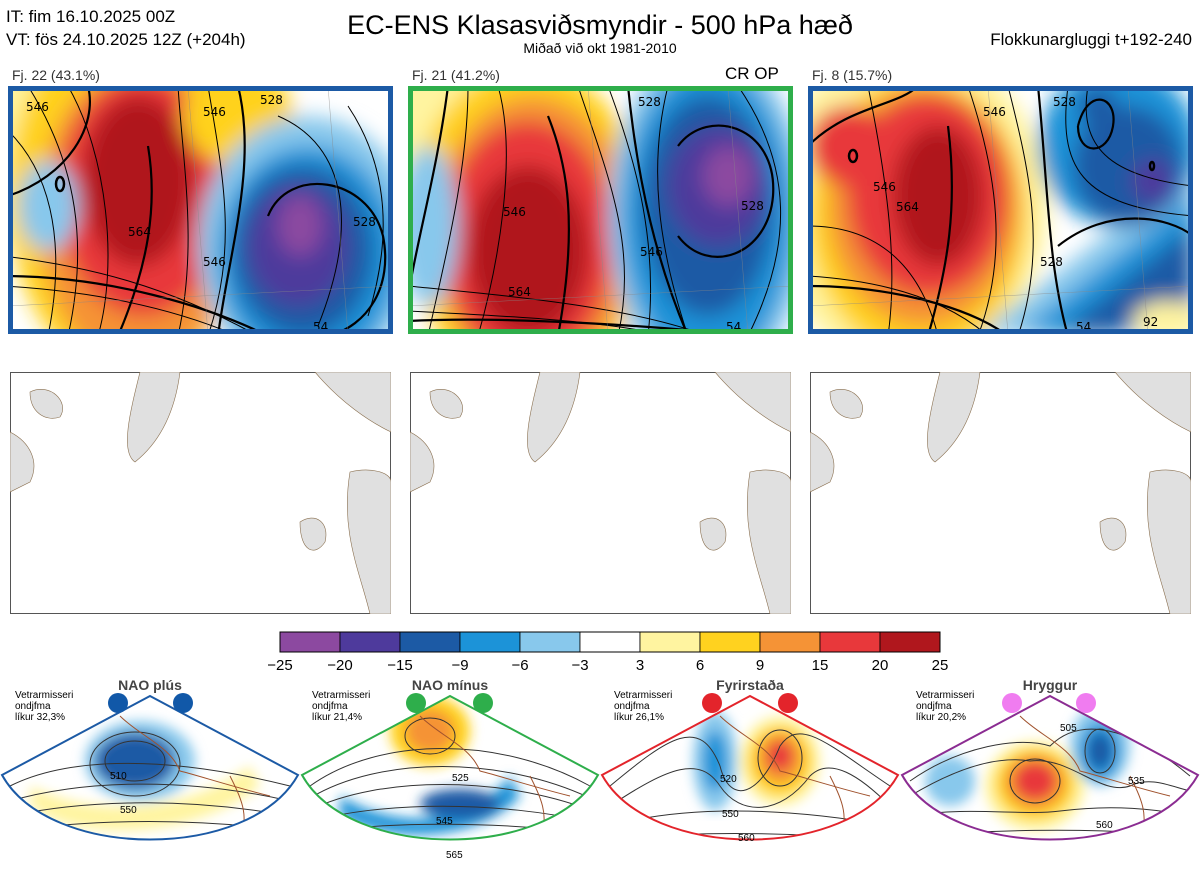  Describe the element at coordinates (632, 706) in the screenshot. I see `regime-blocking-months: ondjfma` at that location.